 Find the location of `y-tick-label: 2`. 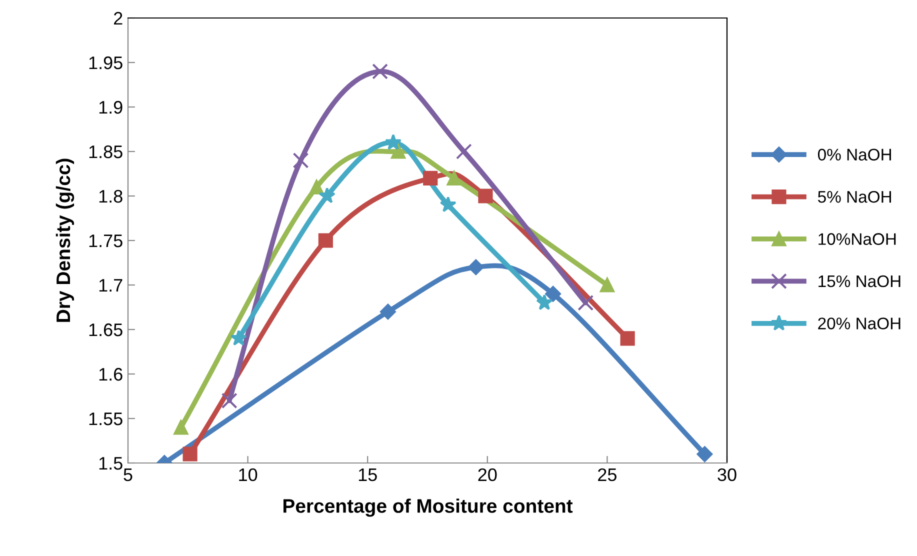

y-tick-label: 2 is located at coordinates (118, 18).